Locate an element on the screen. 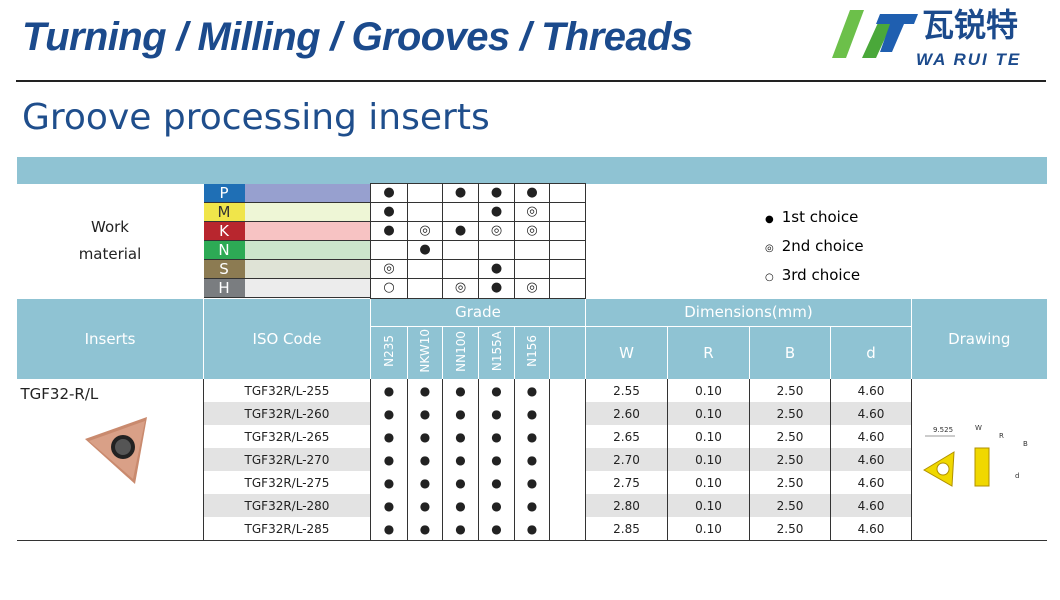  dim-W: 2.55 is located at coordinates (626, 390).